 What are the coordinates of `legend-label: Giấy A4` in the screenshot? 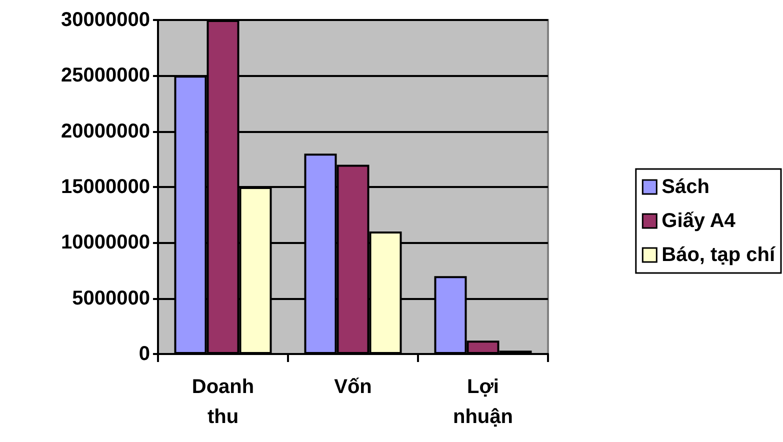 It's located at (699, 221).